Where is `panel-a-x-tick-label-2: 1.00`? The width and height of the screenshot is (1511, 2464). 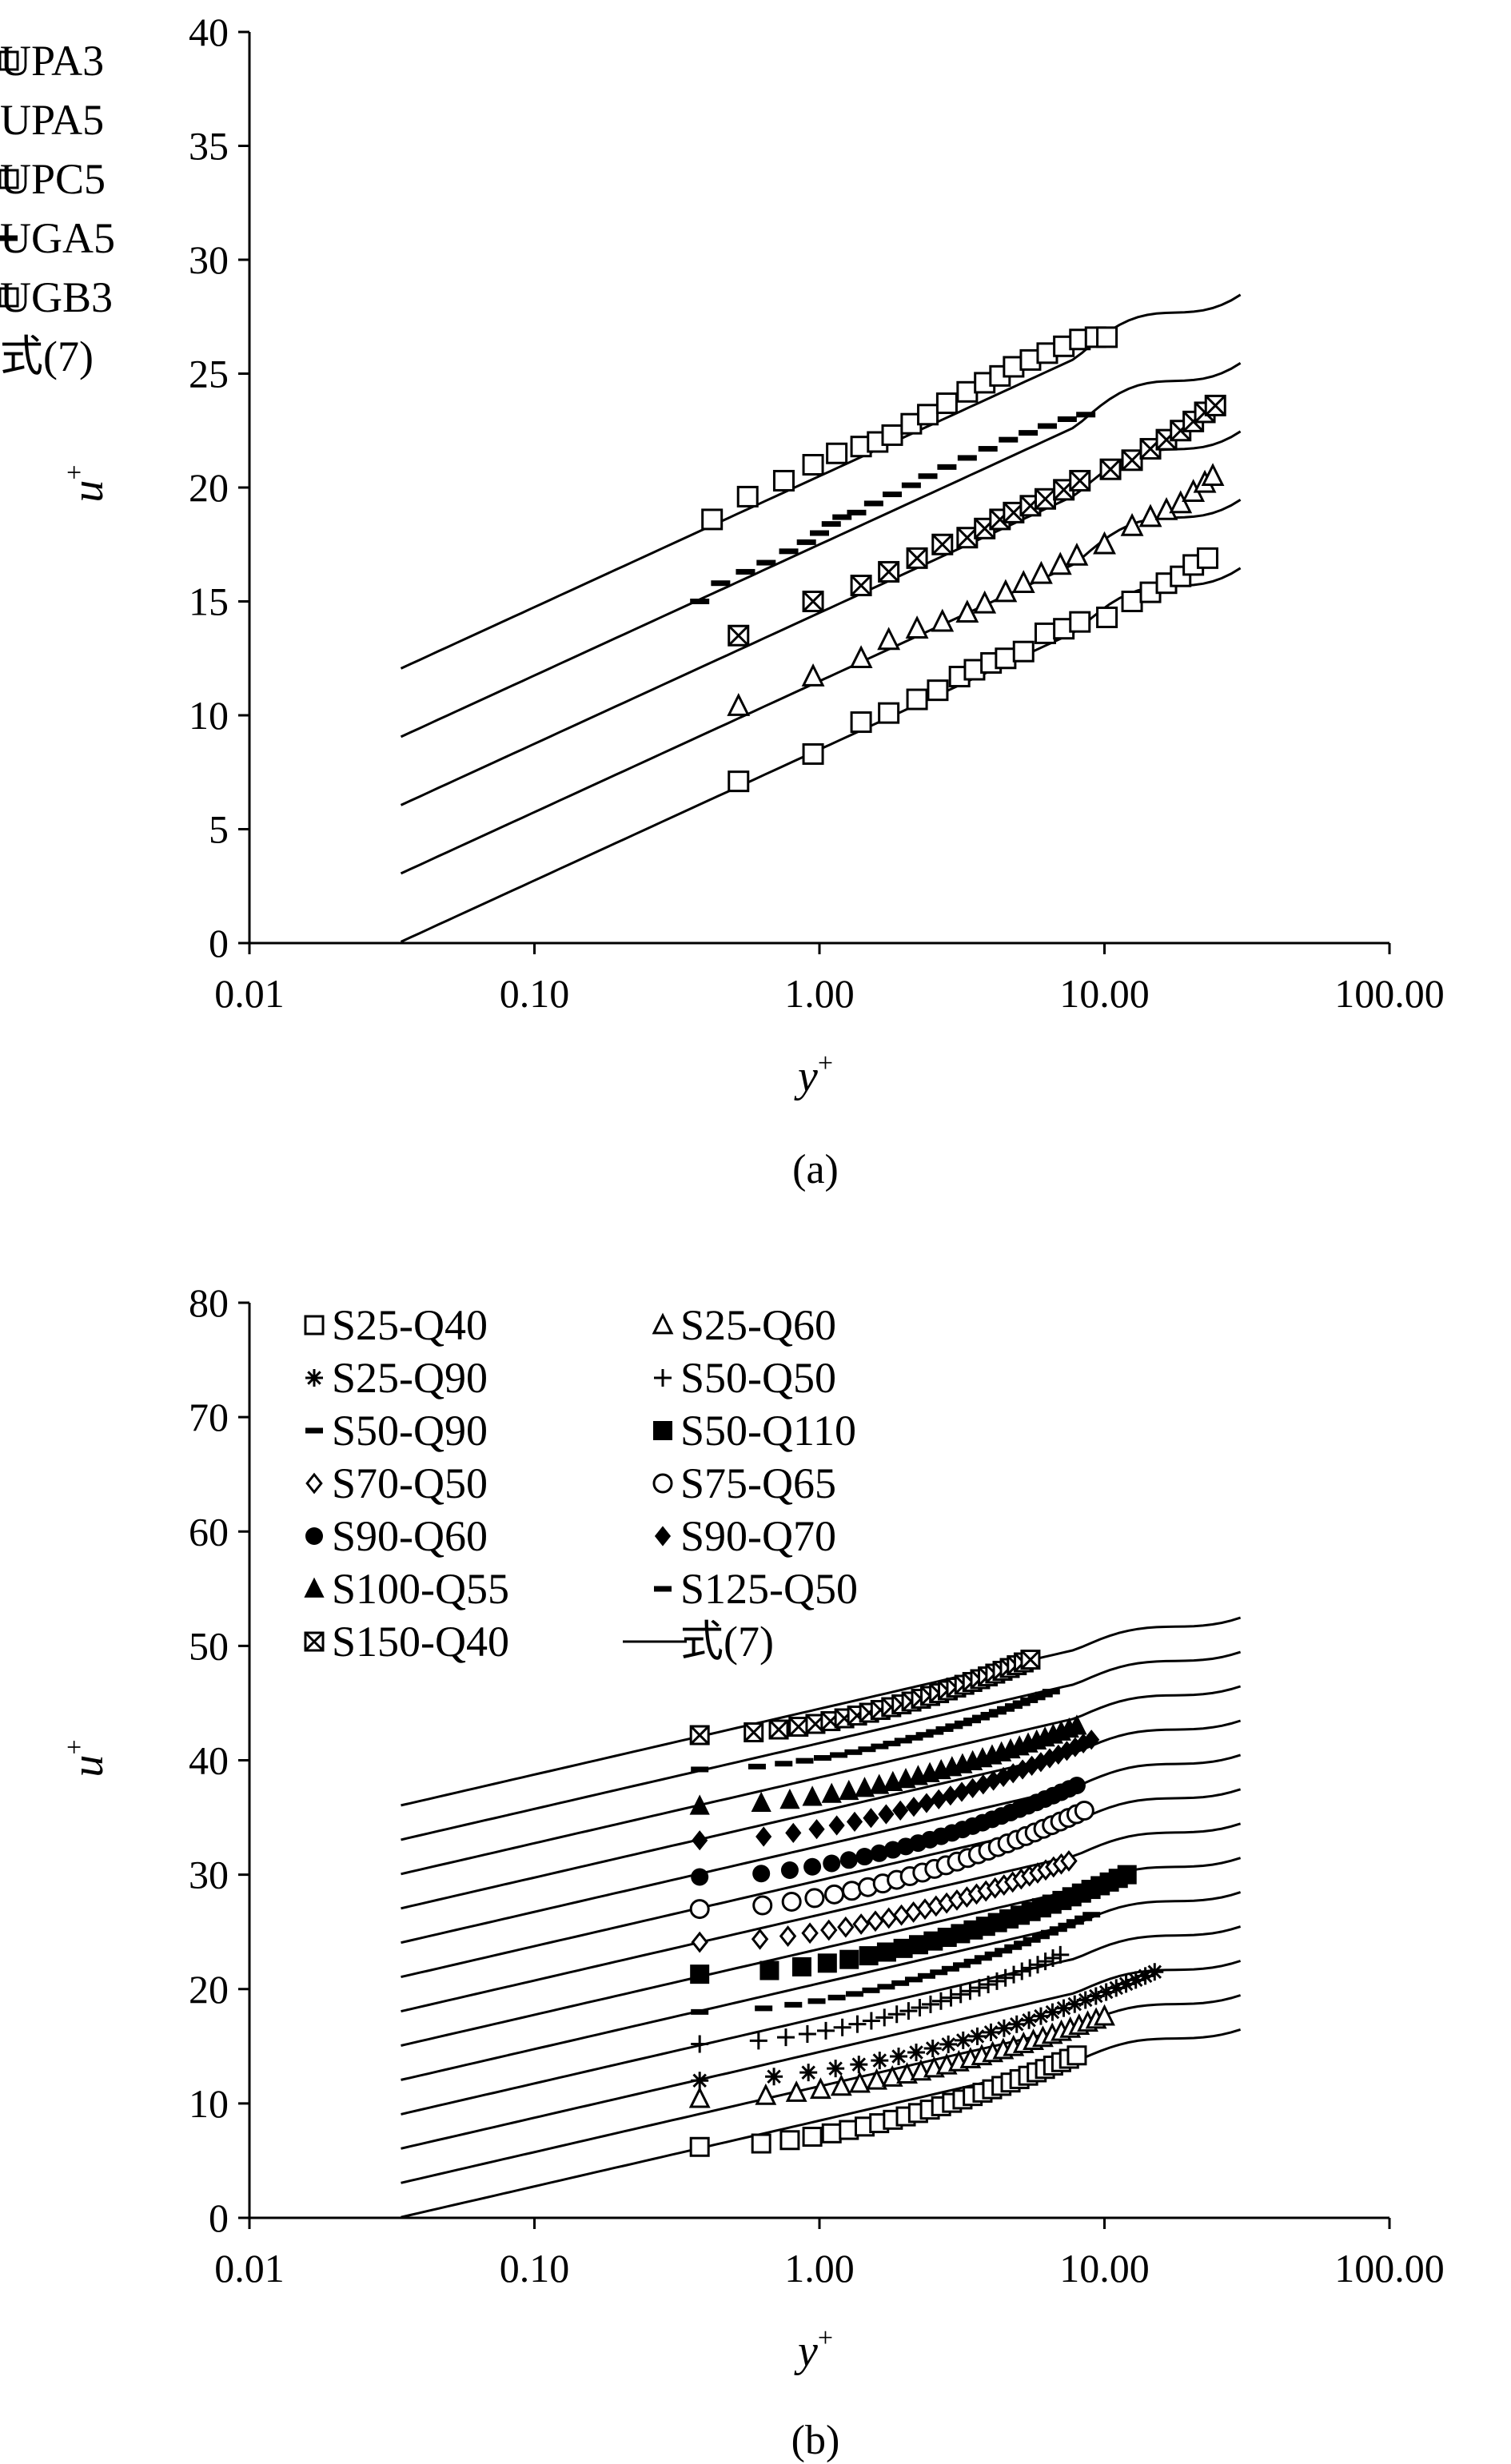 panel-a-x-tick-label-2: 1.00 is located at coordinates (820, 993).